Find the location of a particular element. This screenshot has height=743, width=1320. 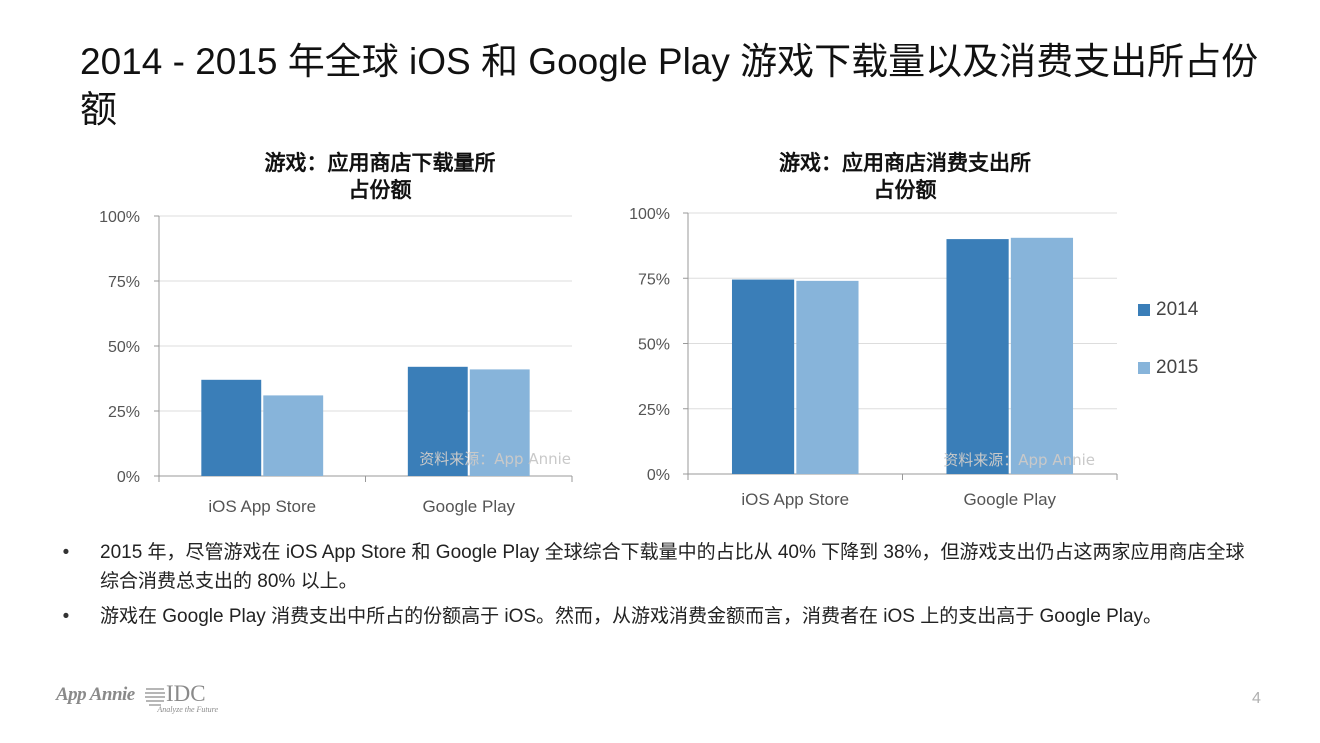

legend: 2014 2015 is located at coordinates (1168, 354).